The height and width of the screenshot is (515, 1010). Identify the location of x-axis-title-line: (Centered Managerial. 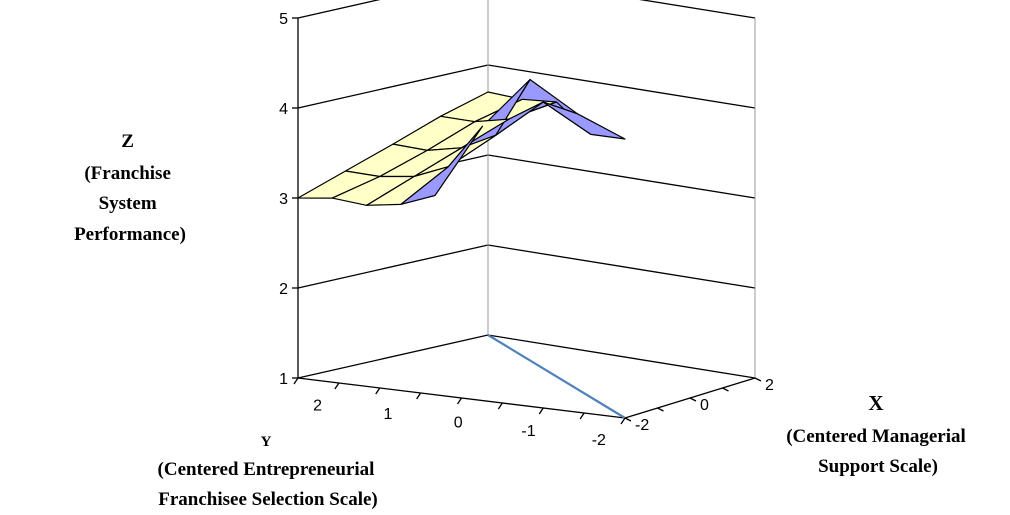
(876, 436).